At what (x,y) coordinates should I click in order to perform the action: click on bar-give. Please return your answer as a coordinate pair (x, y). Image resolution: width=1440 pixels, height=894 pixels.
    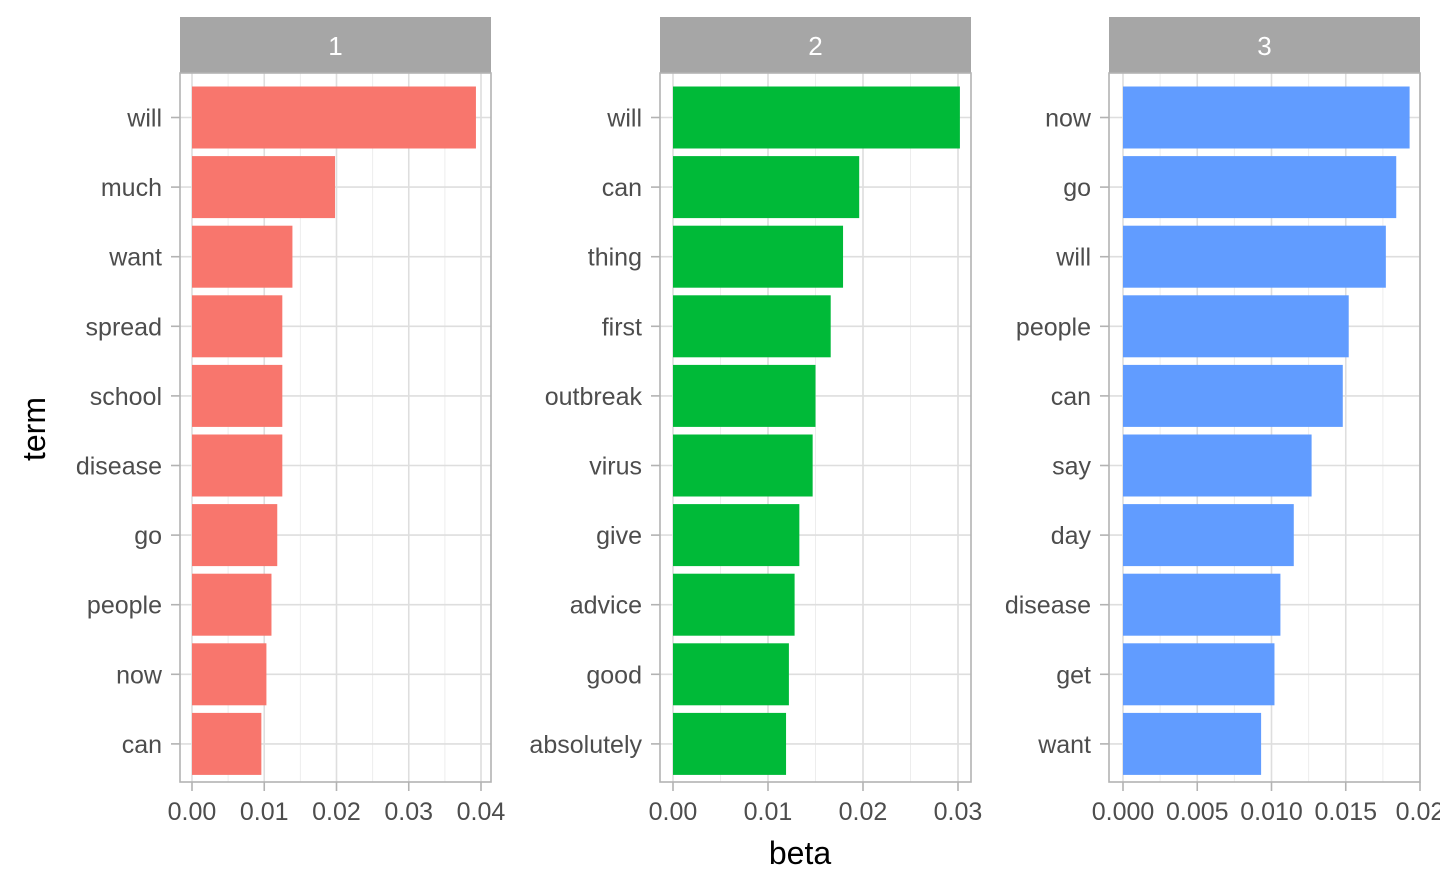
    Looking at the image, I should click on (736, 535).